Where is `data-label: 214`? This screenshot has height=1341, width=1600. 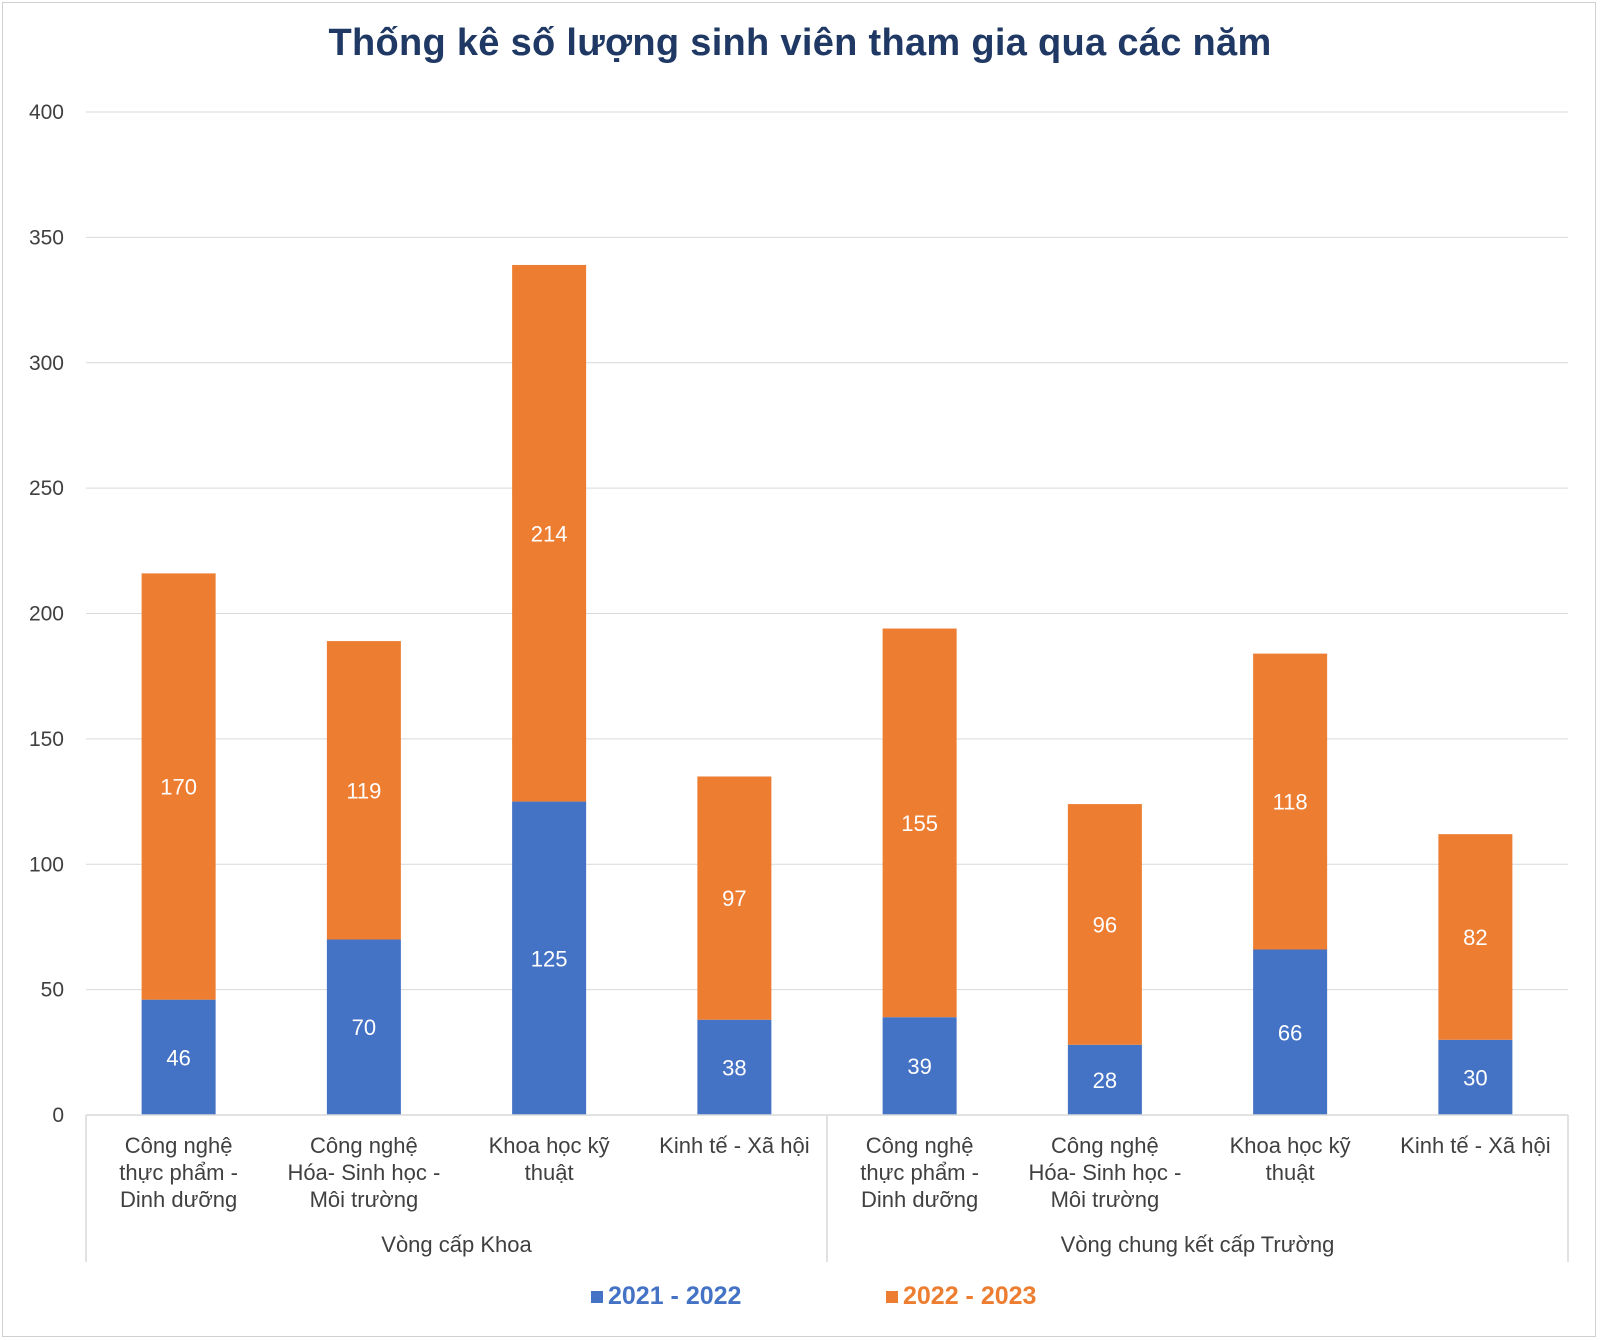 data-label: 214 is located at coordinates (549, 533).